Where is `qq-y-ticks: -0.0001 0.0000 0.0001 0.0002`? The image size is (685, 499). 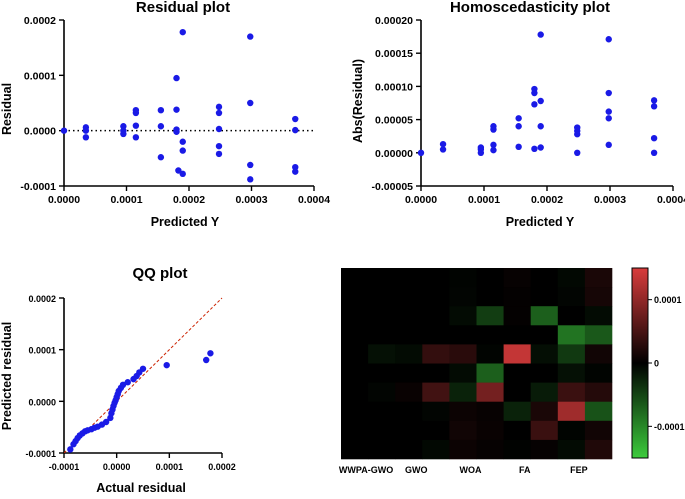 qq-y-ticks: -0.0001 0.0000 0.0001 0.0002 is located at coordinates (44, 376).